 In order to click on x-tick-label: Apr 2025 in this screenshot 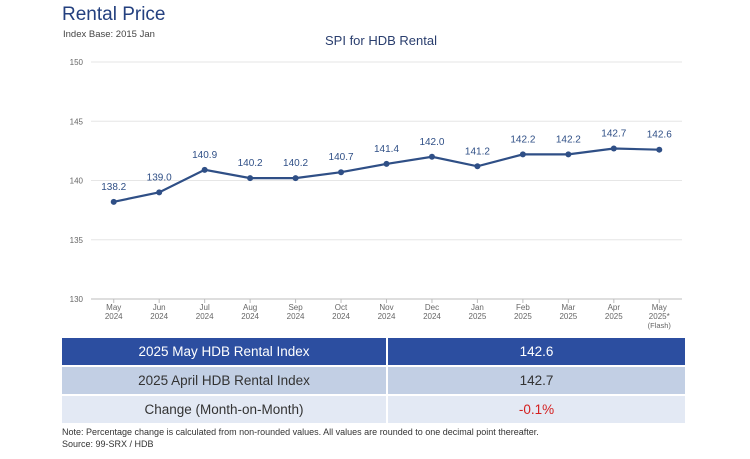, I will do `click(614, 312)`.